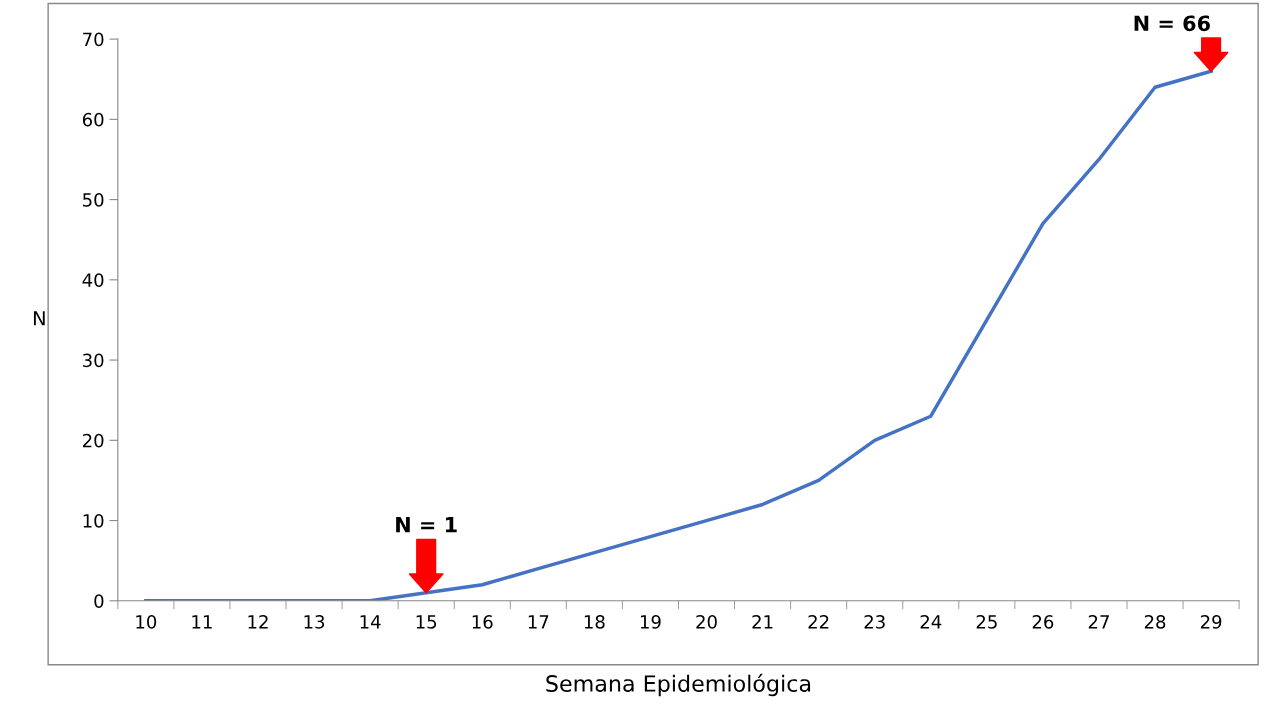 This screenshot has height=711, width=1267. What do you see at coordinates (93, 440) in the screenshot?
I see `y-tick-label: 20` at bounding box center [93, 440].